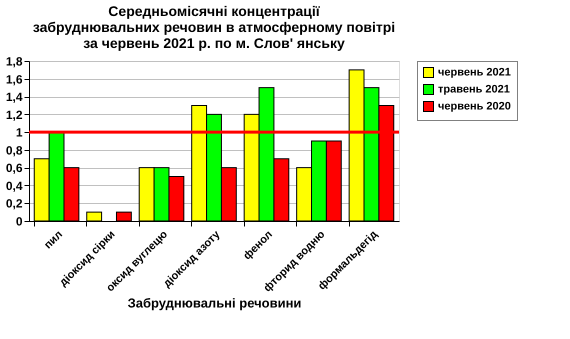 The height and width of the screenshot is (339, 570). I want to click on y-tick-label: 0,2, so click(14, 203).